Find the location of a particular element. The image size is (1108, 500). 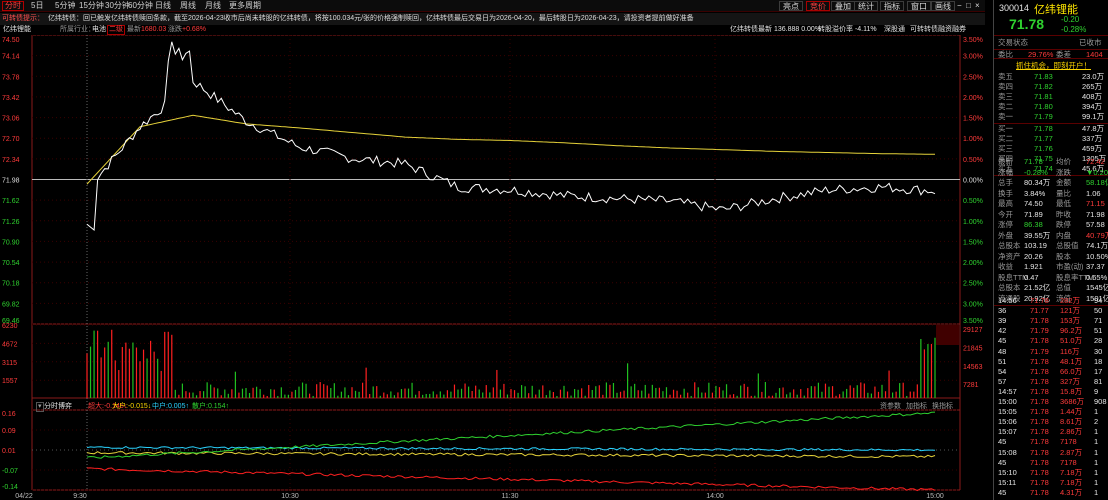

toolbar-button: 指标 is located at coordinates (892, 6).